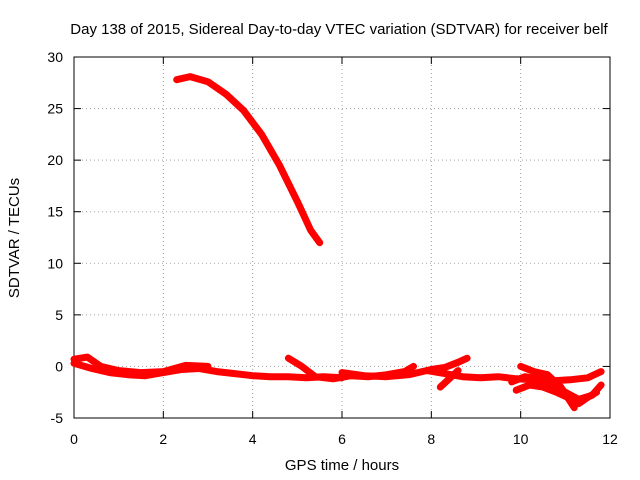  Describe the element at coordinates (74, 439) in the screenshot. I see `x-tick-label: 0` at that location.